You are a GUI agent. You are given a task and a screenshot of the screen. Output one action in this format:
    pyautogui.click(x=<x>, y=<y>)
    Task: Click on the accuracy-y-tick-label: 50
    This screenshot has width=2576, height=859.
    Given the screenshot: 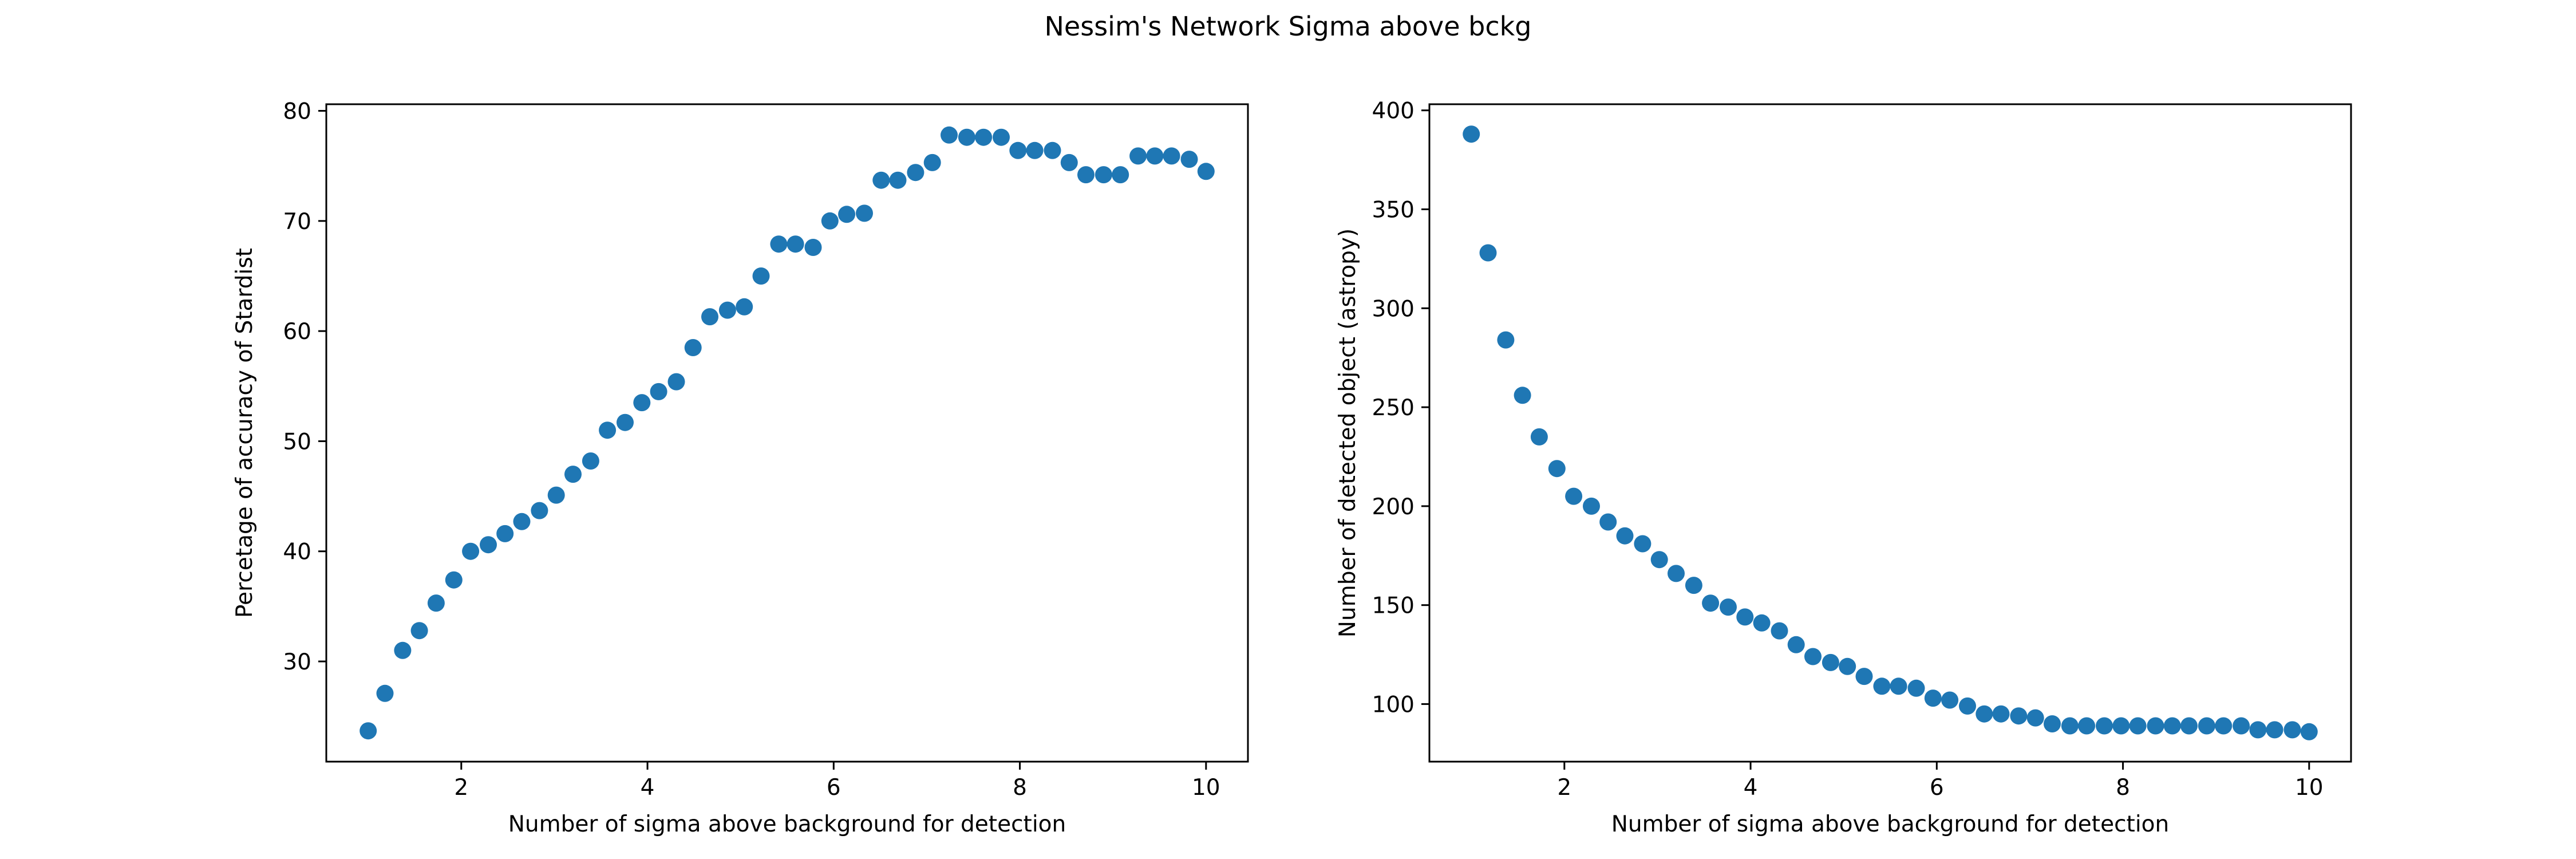 What is the action you would take?
    pyautogui.click(x=297, y=442)
    